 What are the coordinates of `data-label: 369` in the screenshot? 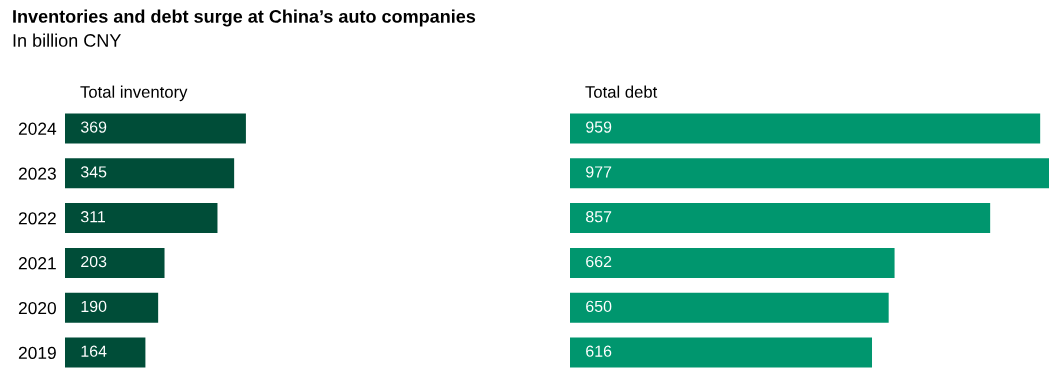 It's located at (93, 127).